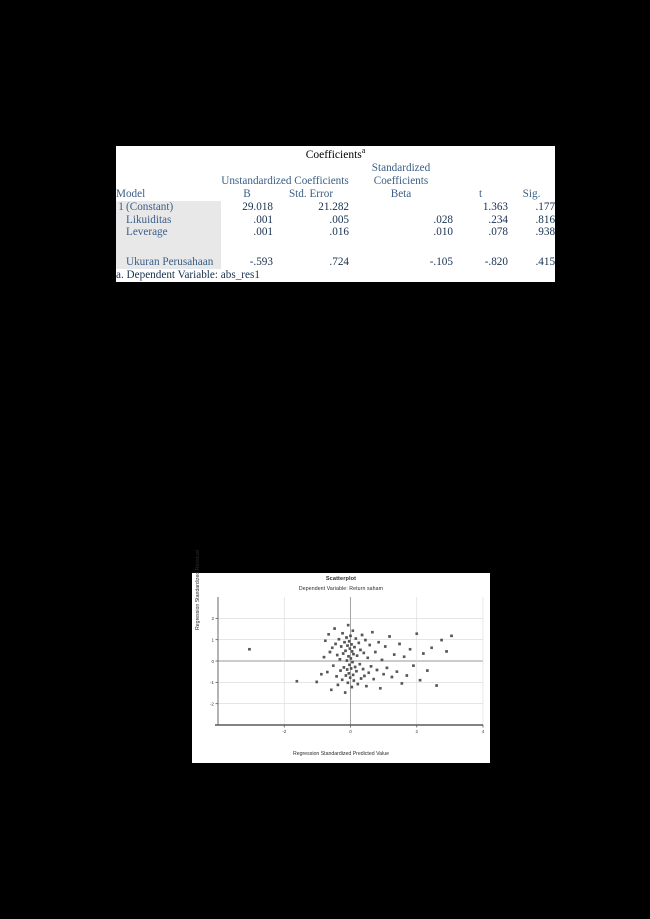  What do you see at coordinates (363, 150) in the screenshot?
I see `table-title-superscript: a` at bounding box center [363, 150].